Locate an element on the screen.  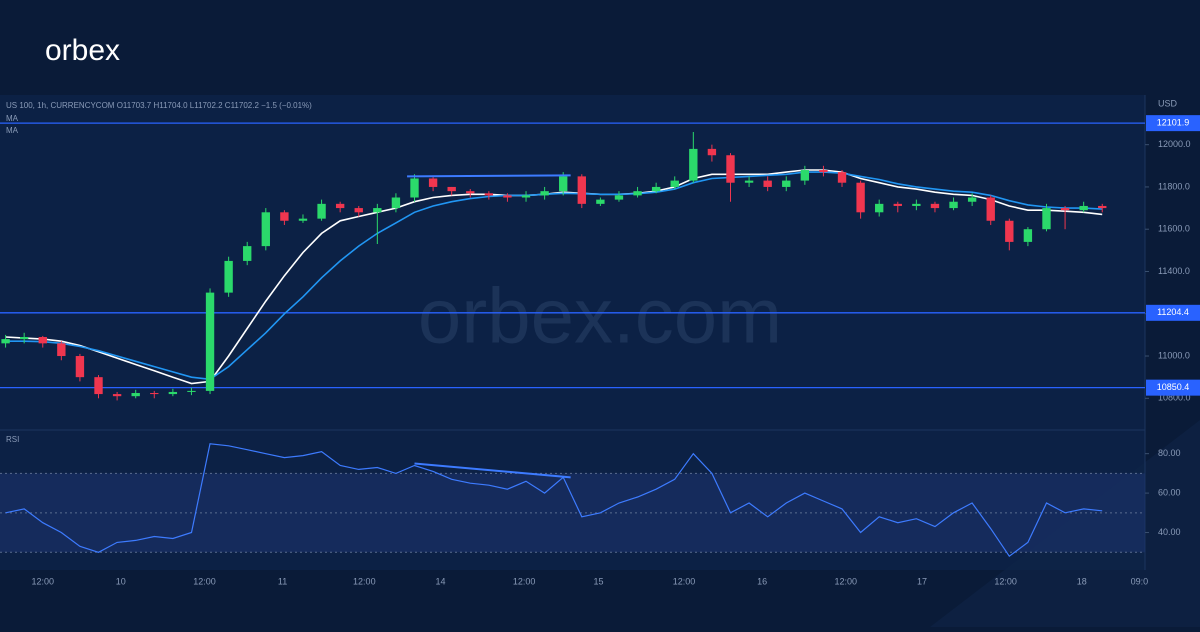
level-label: 11204.4 is located at coordinates (1173, 312).